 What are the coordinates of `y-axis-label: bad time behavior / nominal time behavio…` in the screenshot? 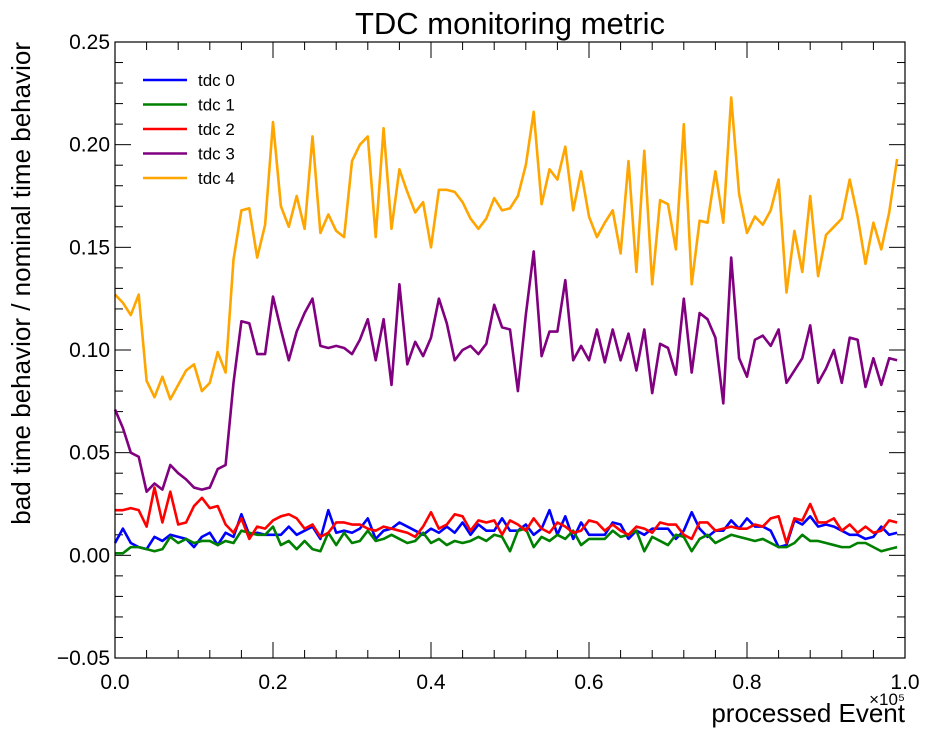 It's located at (21, 283).